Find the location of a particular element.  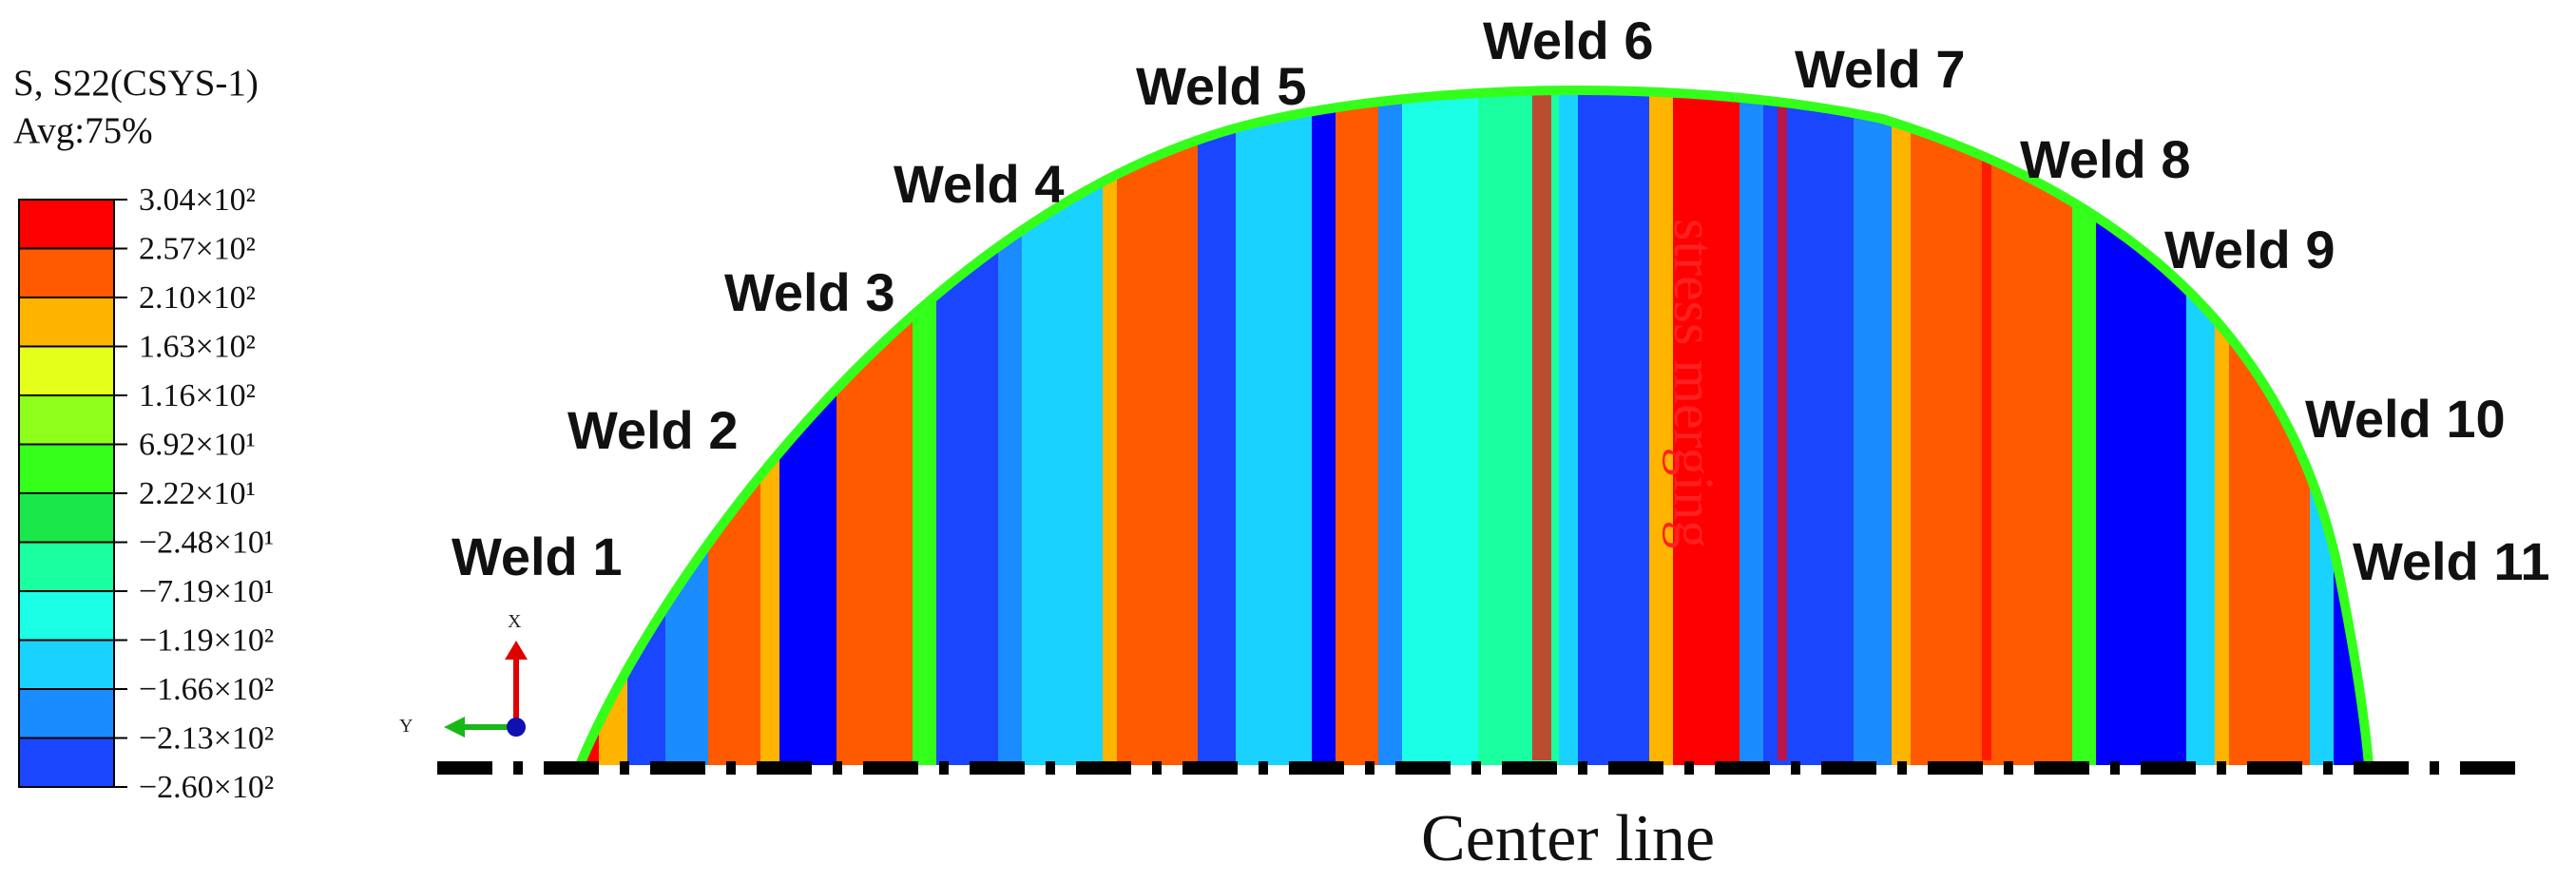

weld-label-5: Weld 5 is located at coordinates (1221, 86).